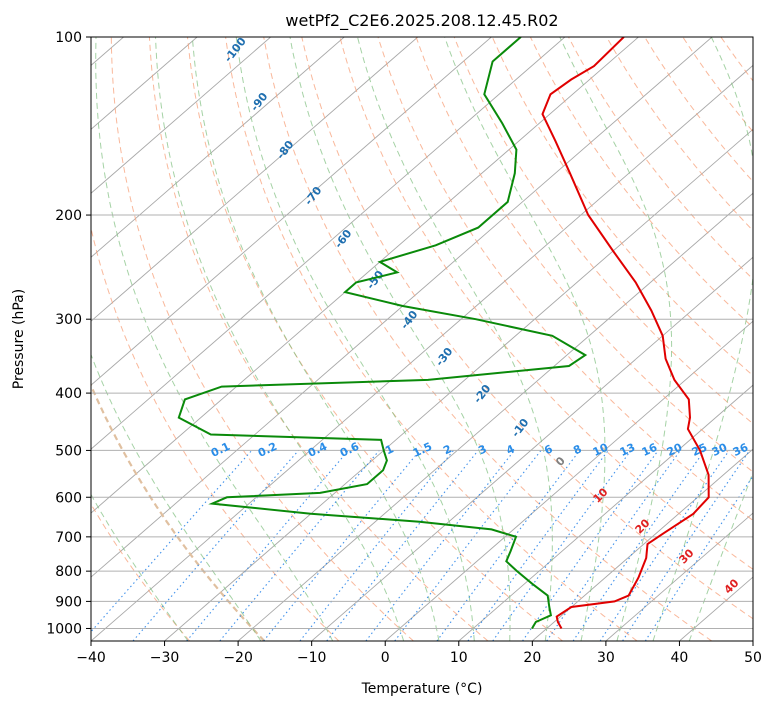 This screenshot has height=708, width=775. I want to click on y-tick-label: 800, so click(68, 572).